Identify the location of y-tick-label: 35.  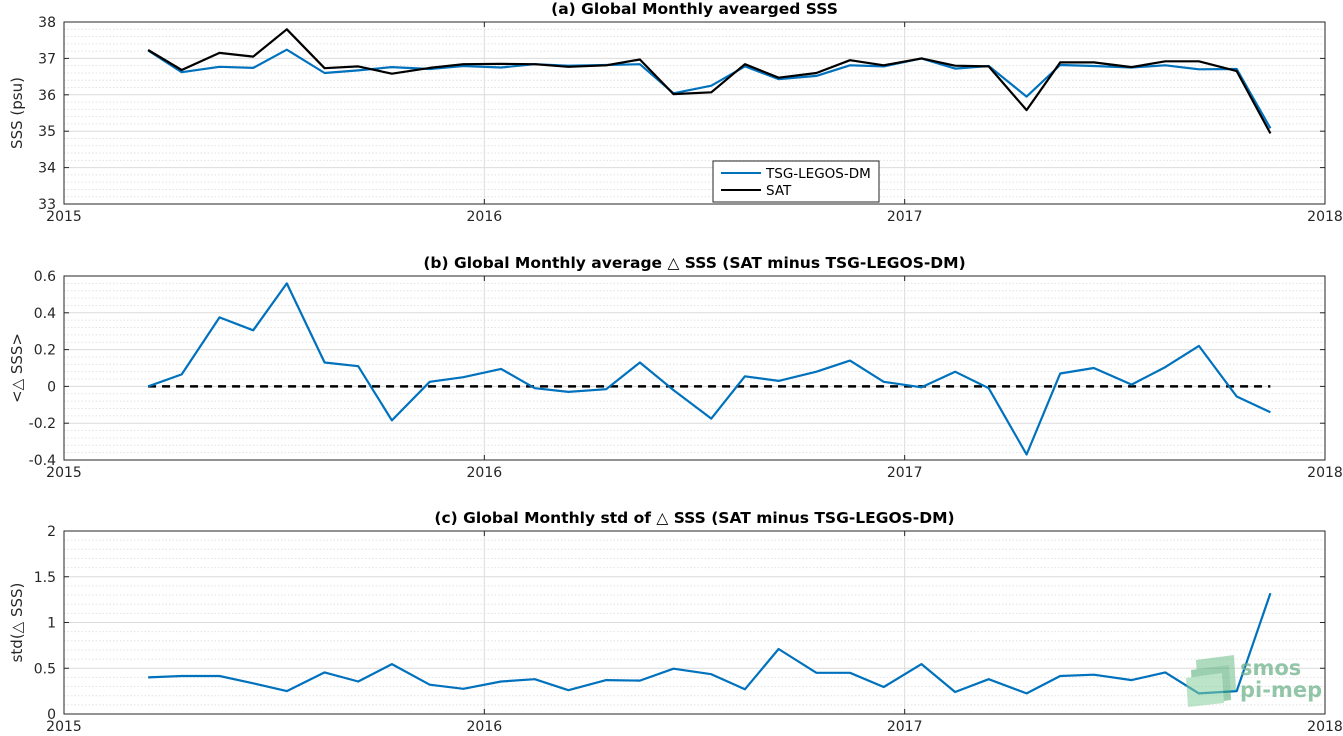
(47, 132).